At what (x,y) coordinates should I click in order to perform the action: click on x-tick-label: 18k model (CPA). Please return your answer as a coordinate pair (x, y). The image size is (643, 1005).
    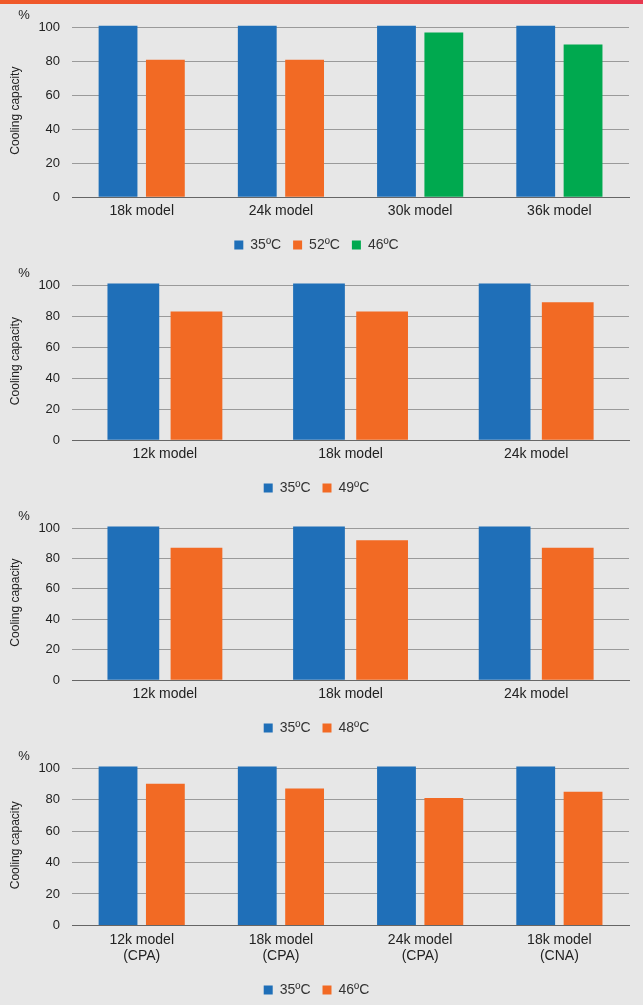
    Looking at the image, I should click on (281, 947).